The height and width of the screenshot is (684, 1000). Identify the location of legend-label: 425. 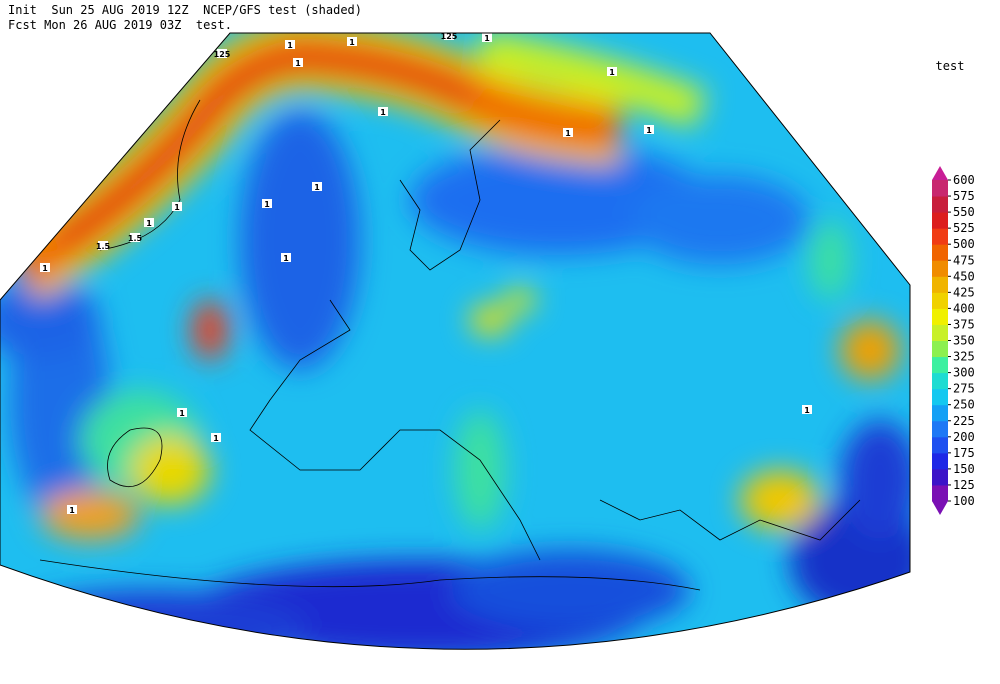
(964, 292).